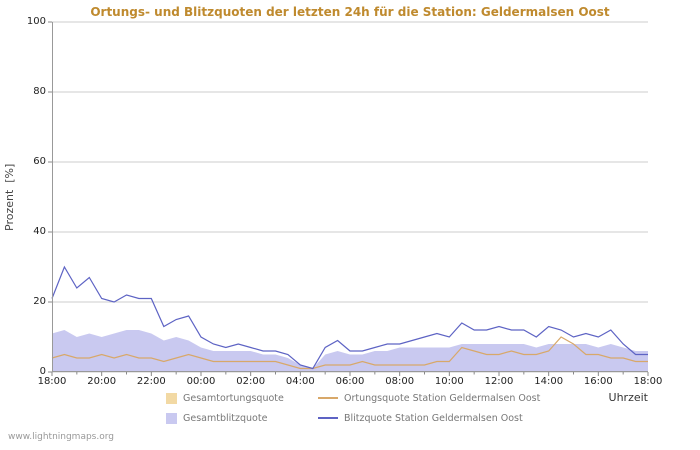 Image resolution: width=700 pixels, height=450 pixels. What do you see at coordinates (300, 381) in the screenshot?
I see `x-tick-label: 04:00` at bounding box center [300, 381].